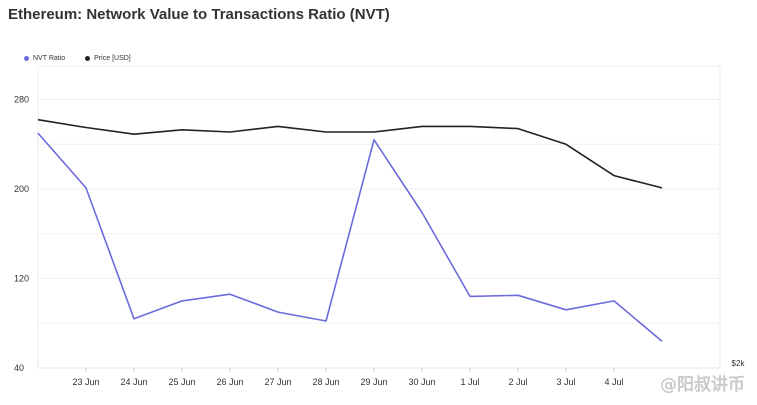 Image resolution: width=757 pixels, height=405 pixels. I want to click on x-tick-label: 24 Jun, so click(133, 382).